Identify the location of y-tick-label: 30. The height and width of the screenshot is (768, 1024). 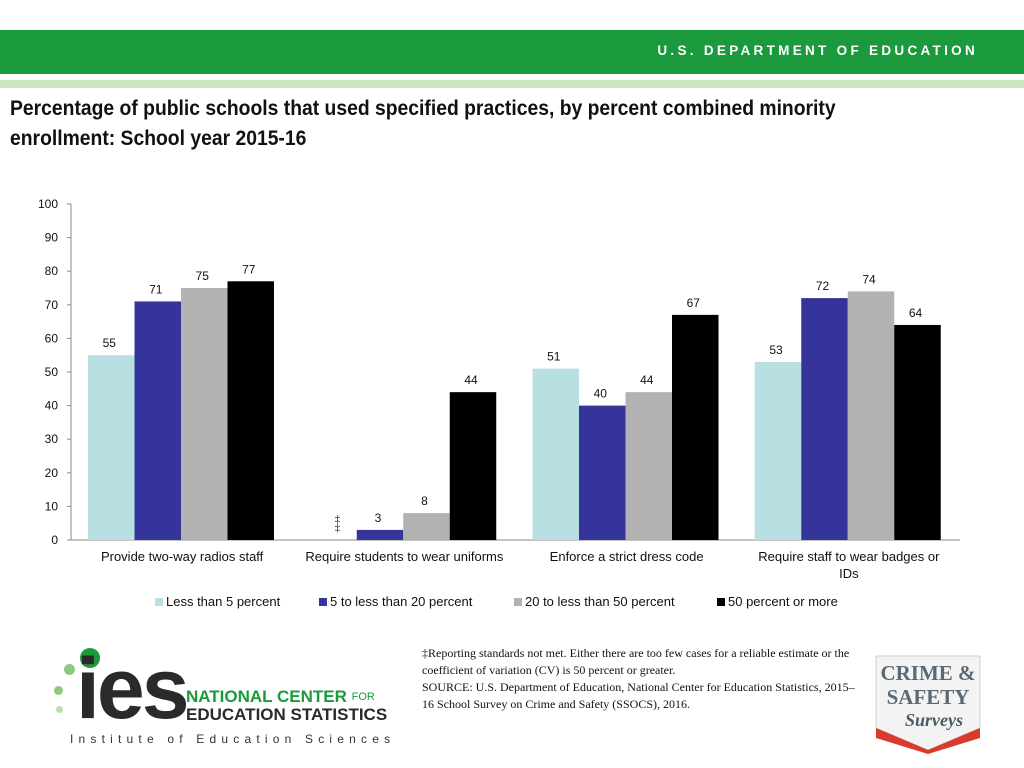
(52, 439).